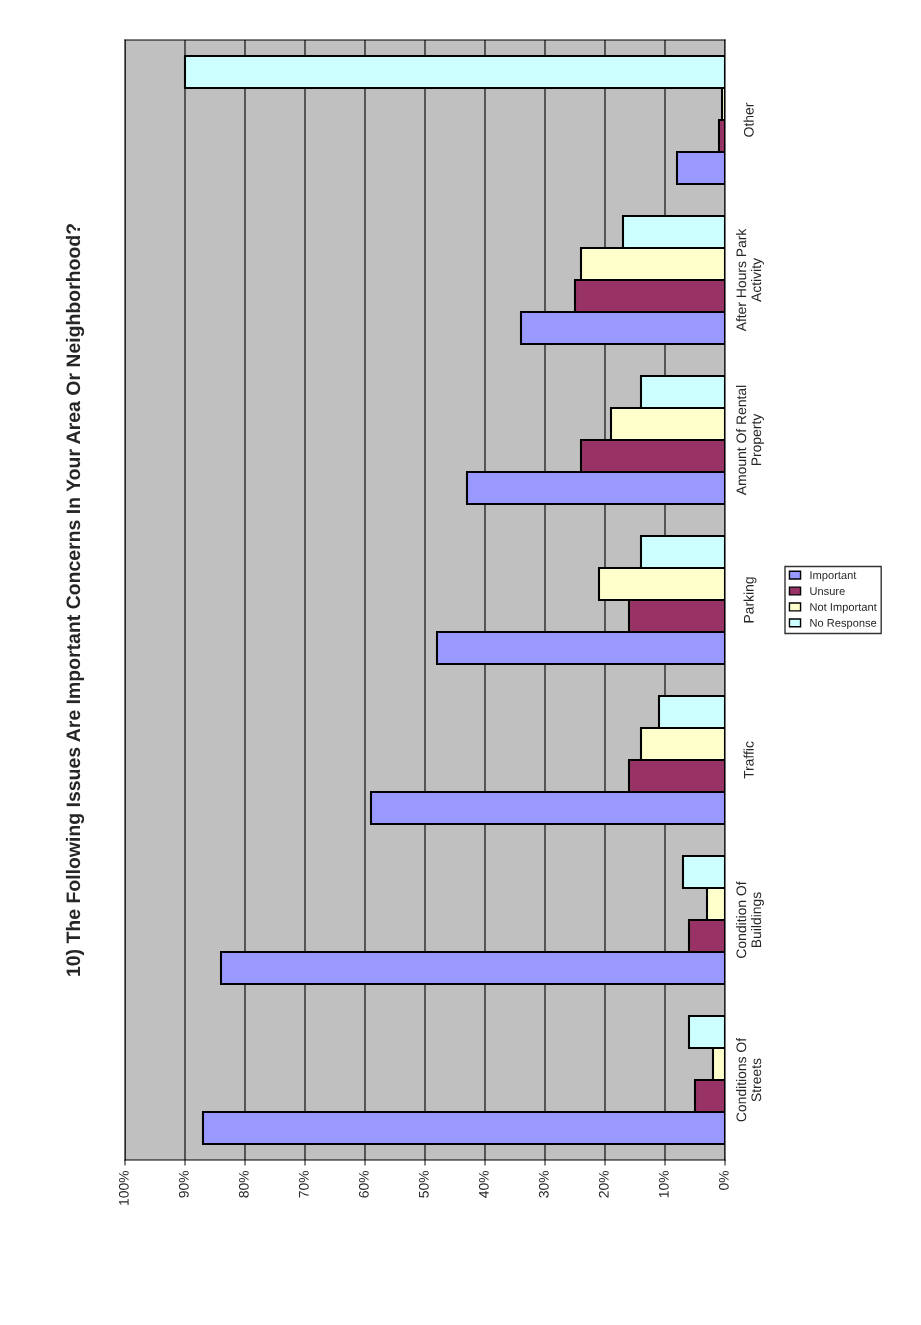 The width and height of the screenshot is (921, 1325). Describe the element at coordinates (749, 1079) in the screenshot. I see `y-tick-label: Conditions Of Streets` at that location.